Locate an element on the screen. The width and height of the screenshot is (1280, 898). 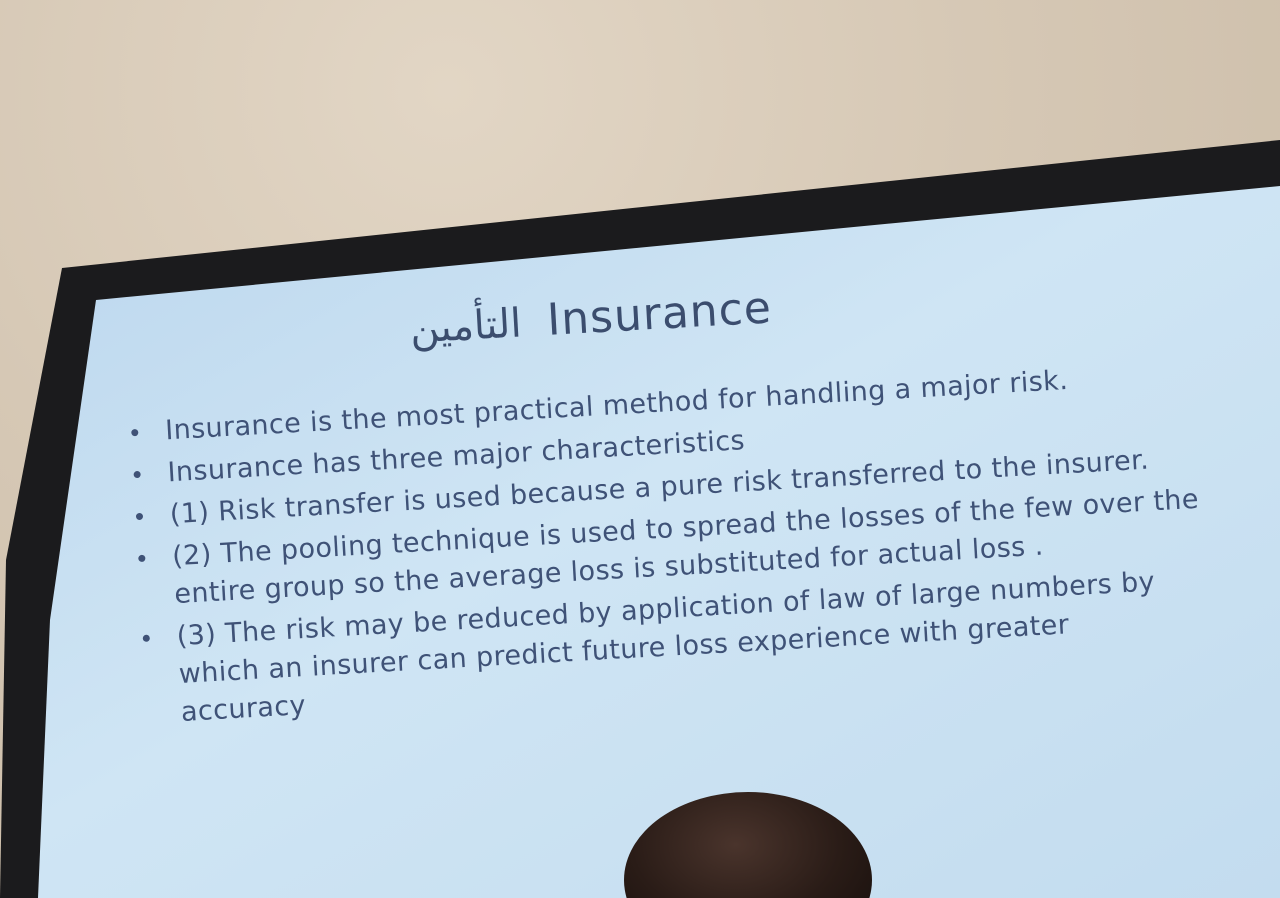
slide-title-arabic: التأمين is located at coordinates (465, 326).